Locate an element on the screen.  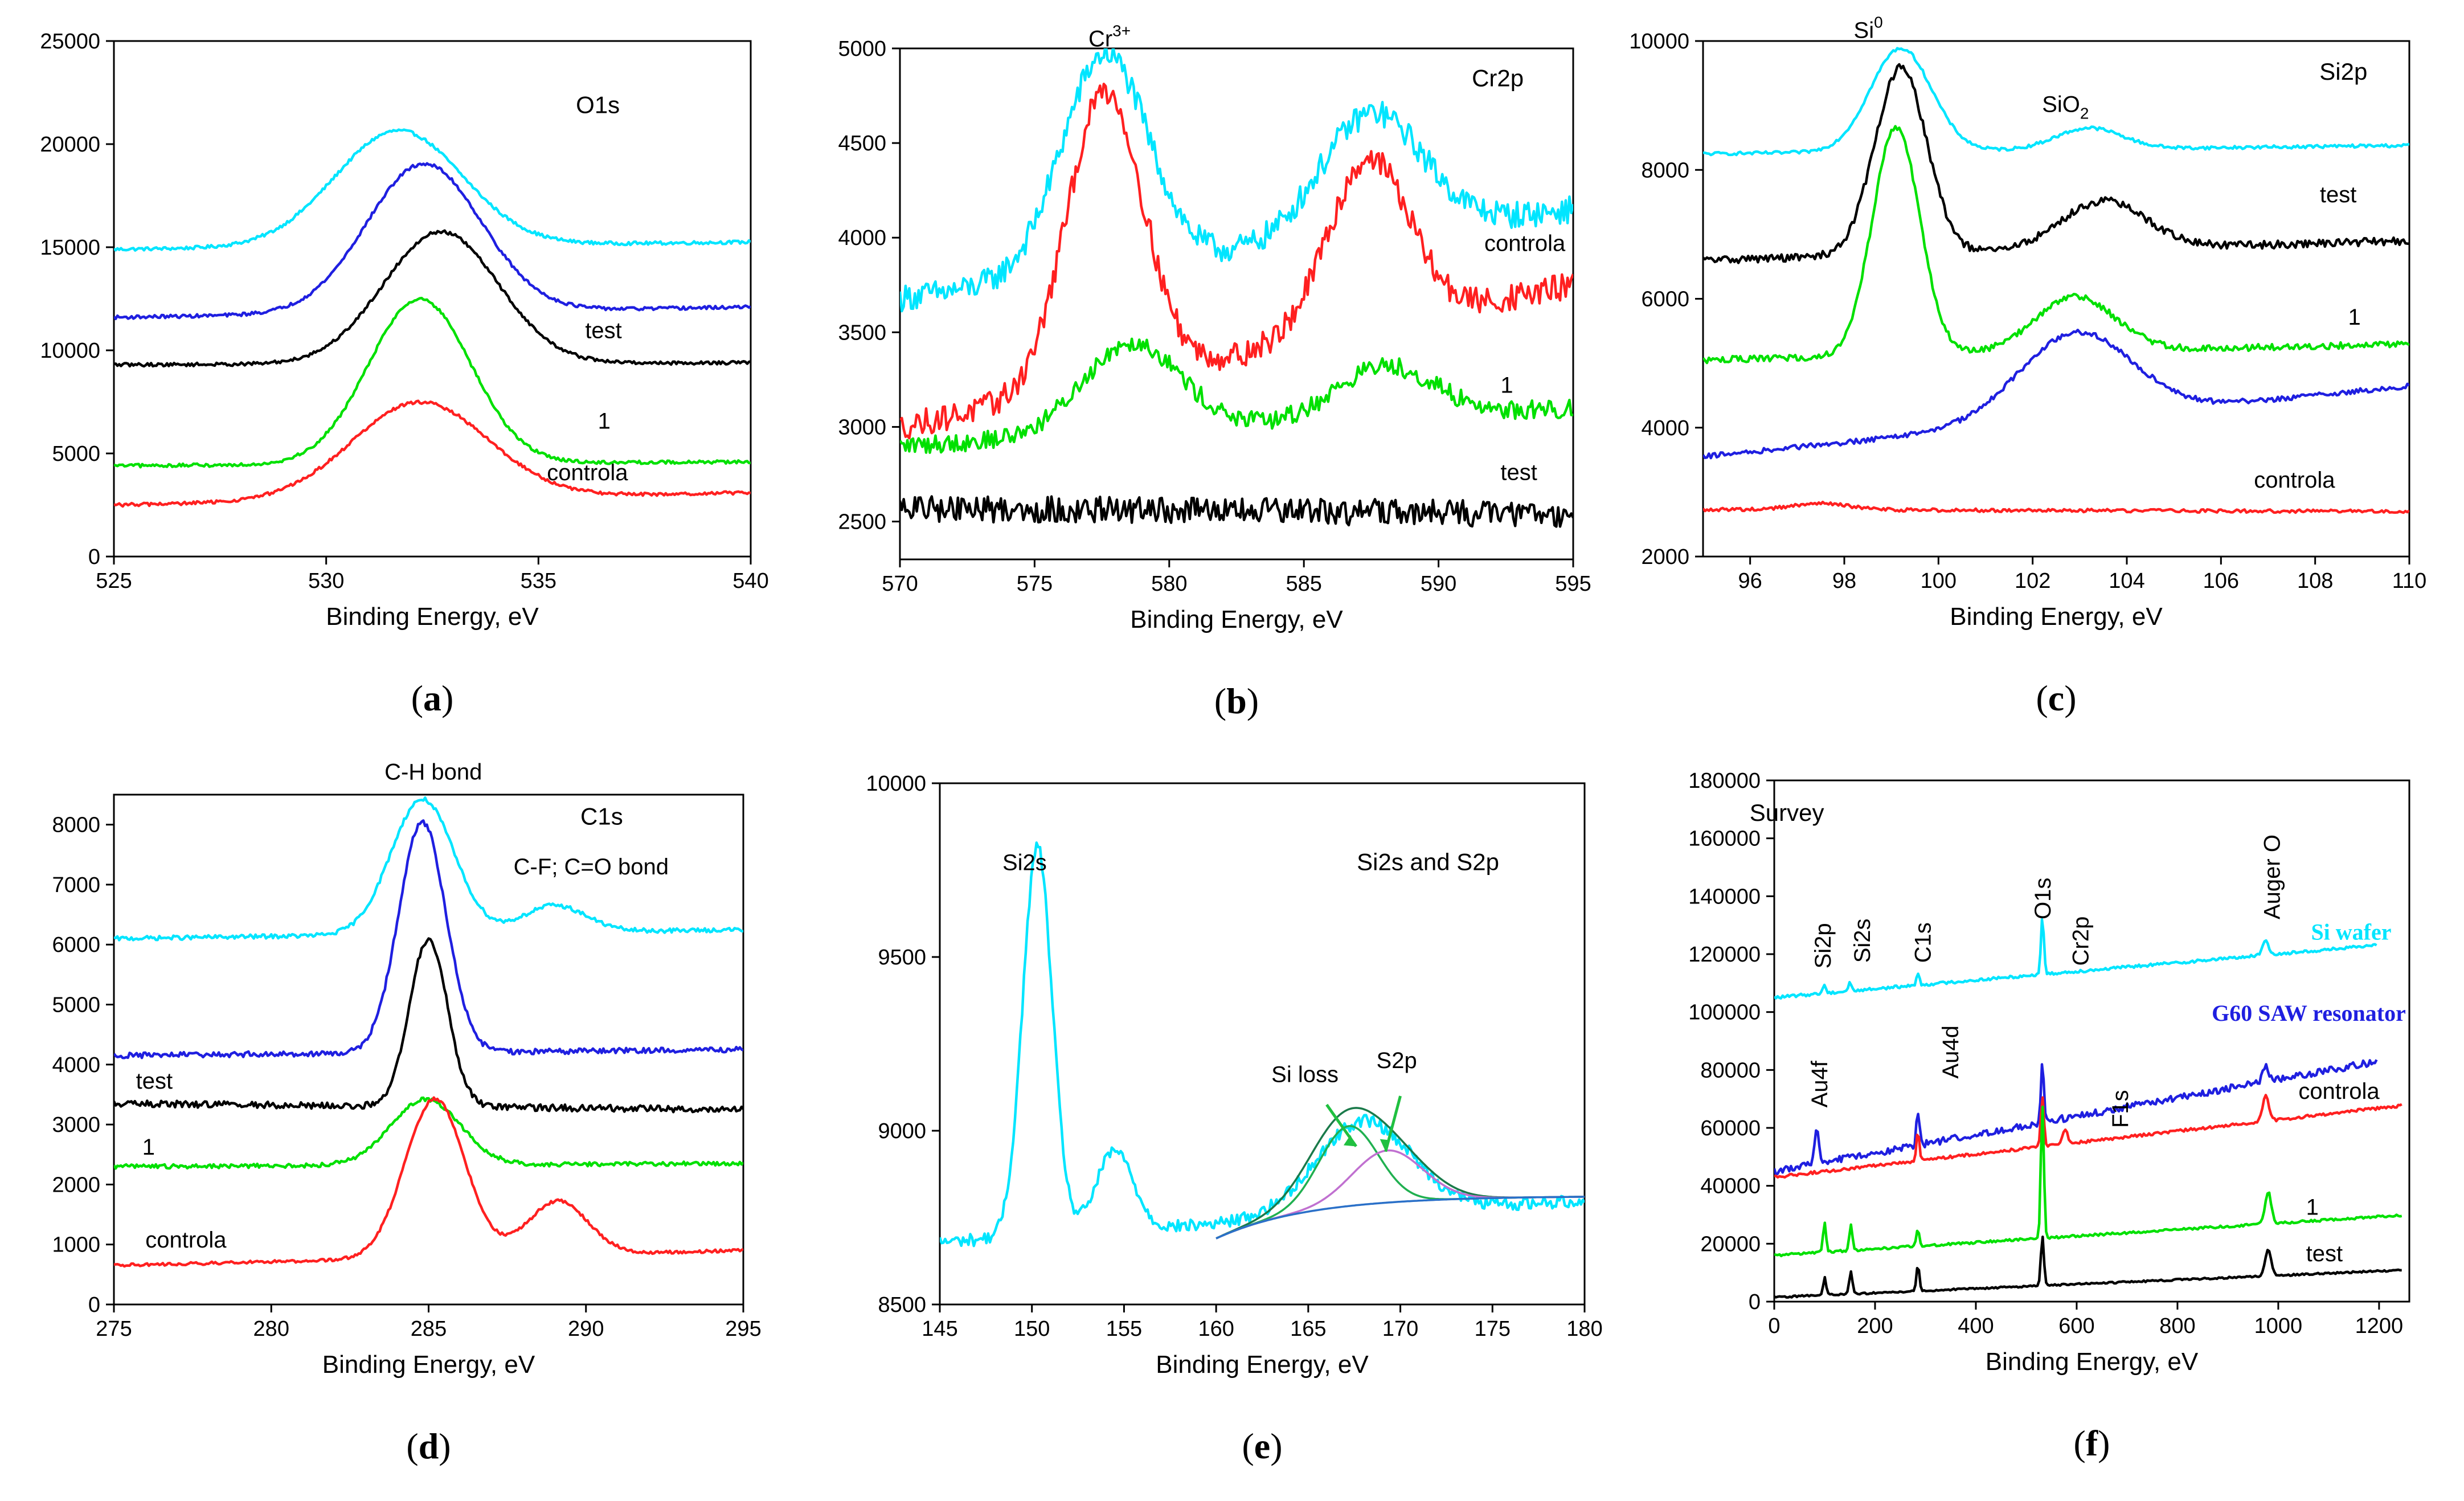
y-tick-label: 15000 is located at coordinates (70, 248).